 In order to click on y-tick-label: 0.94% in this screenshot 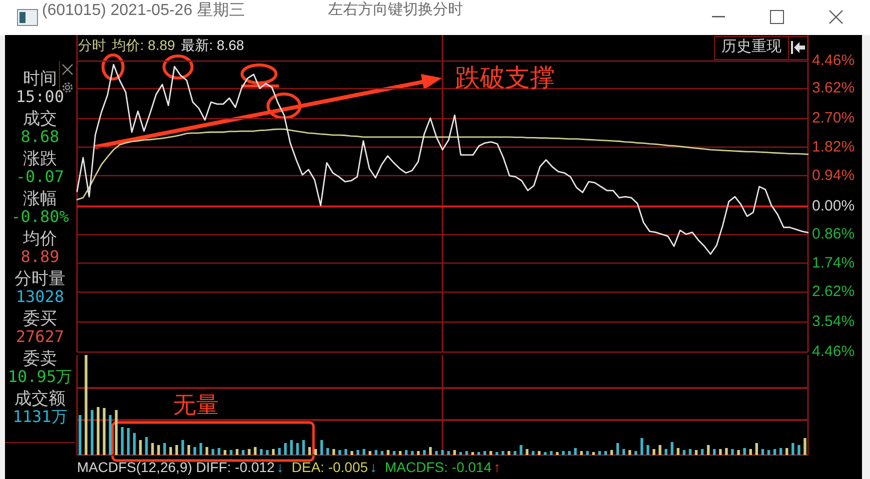, I will do `click(833, 175)`.